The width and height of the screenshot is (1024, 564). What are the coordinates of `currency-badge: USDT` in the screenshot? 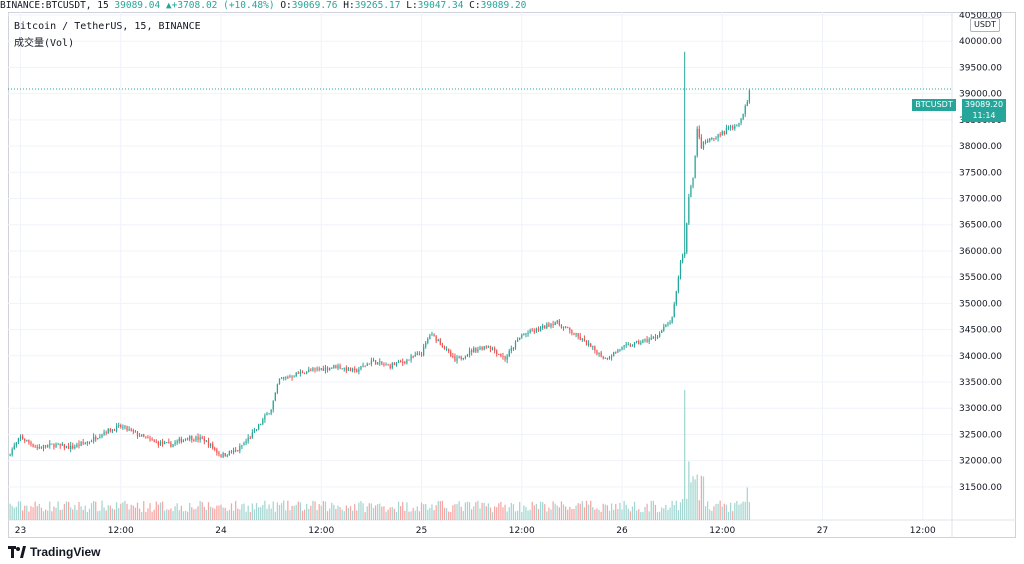 It's located at (985, 25).